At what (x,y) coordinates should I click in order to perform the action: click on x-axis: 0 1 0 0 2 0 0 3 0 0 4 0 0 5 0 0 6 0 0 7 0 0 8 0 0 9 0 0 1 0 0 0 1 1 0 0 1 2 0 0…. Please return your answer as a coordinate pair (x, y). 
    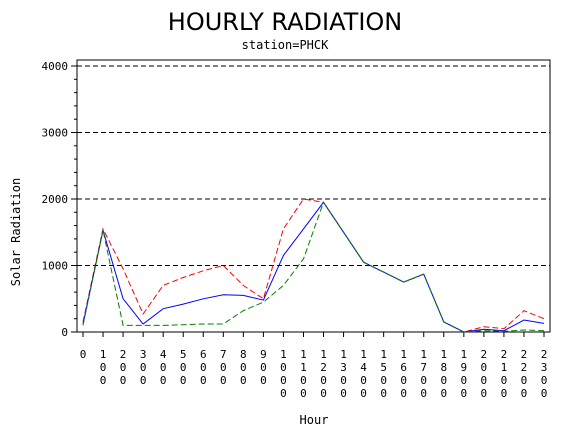
    Looking at the image, I should click on (314, 366).